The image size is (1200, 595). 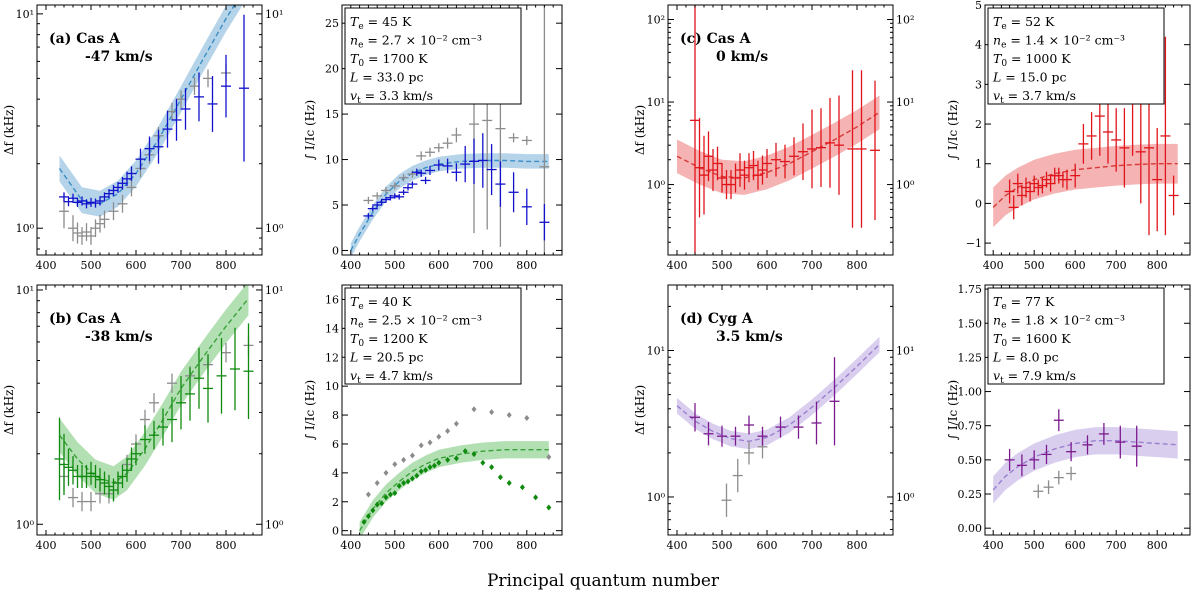 I want to click on param-line: L = 33.0 pc, so click(x=386, y=77).